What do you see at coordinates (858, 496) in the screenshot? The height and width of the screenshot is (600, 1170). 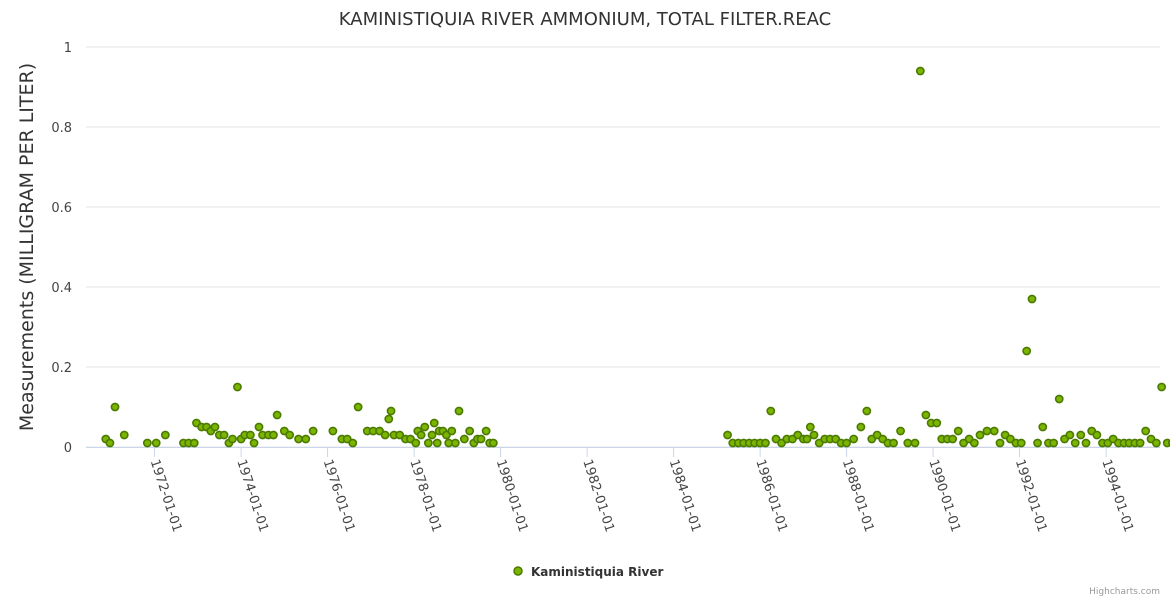 I see `x-tick-label: 1988-01-01` at bounding box center [858, 496].